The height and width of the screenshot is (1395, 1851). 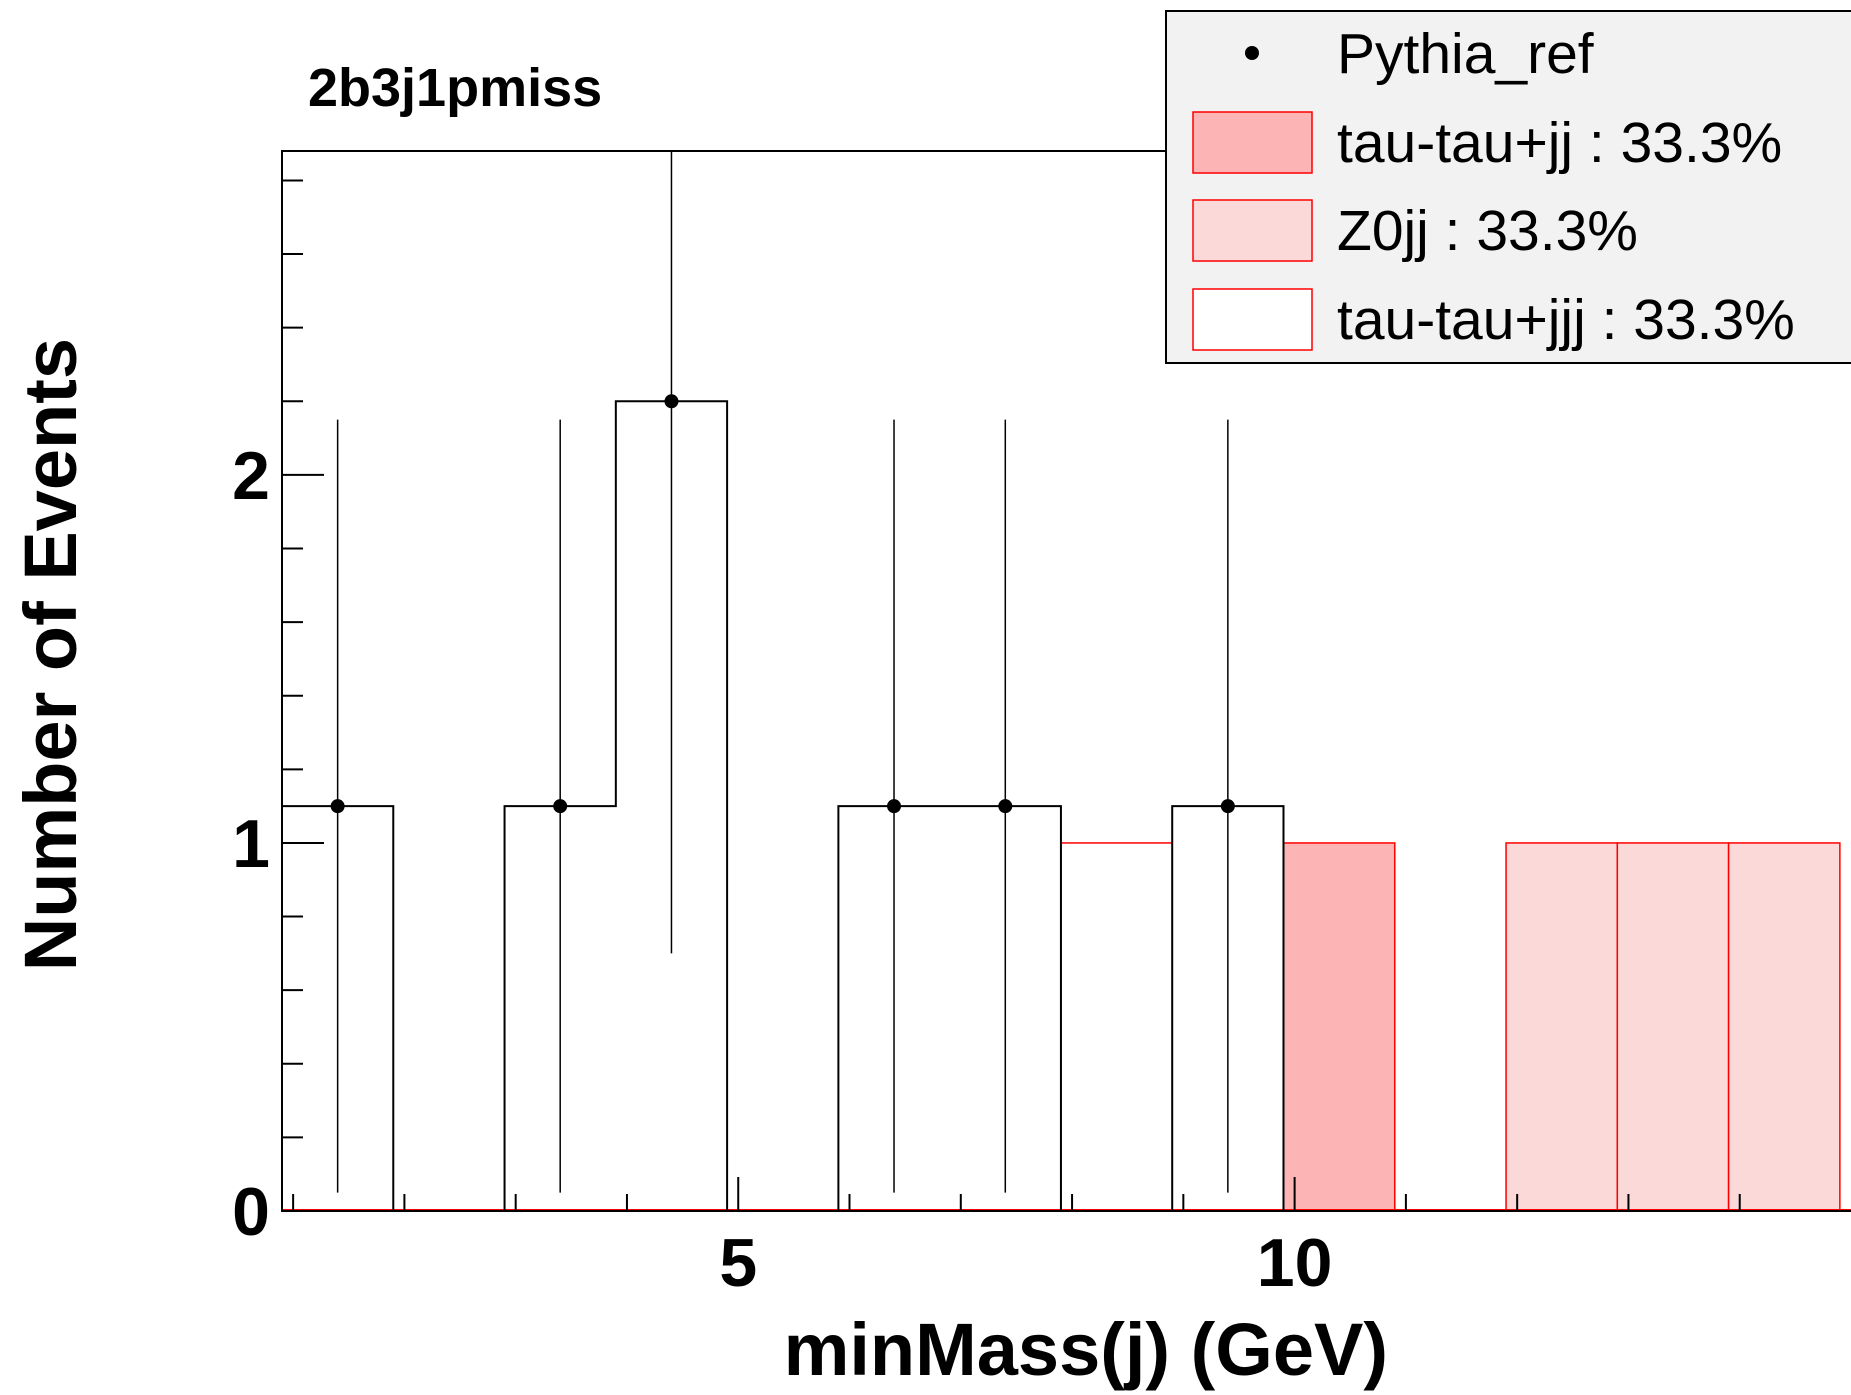 I want to click on legend-label-tau-tau-jjj: tau-tau+jjj : 33.3%, so click(x=1566, y=320).